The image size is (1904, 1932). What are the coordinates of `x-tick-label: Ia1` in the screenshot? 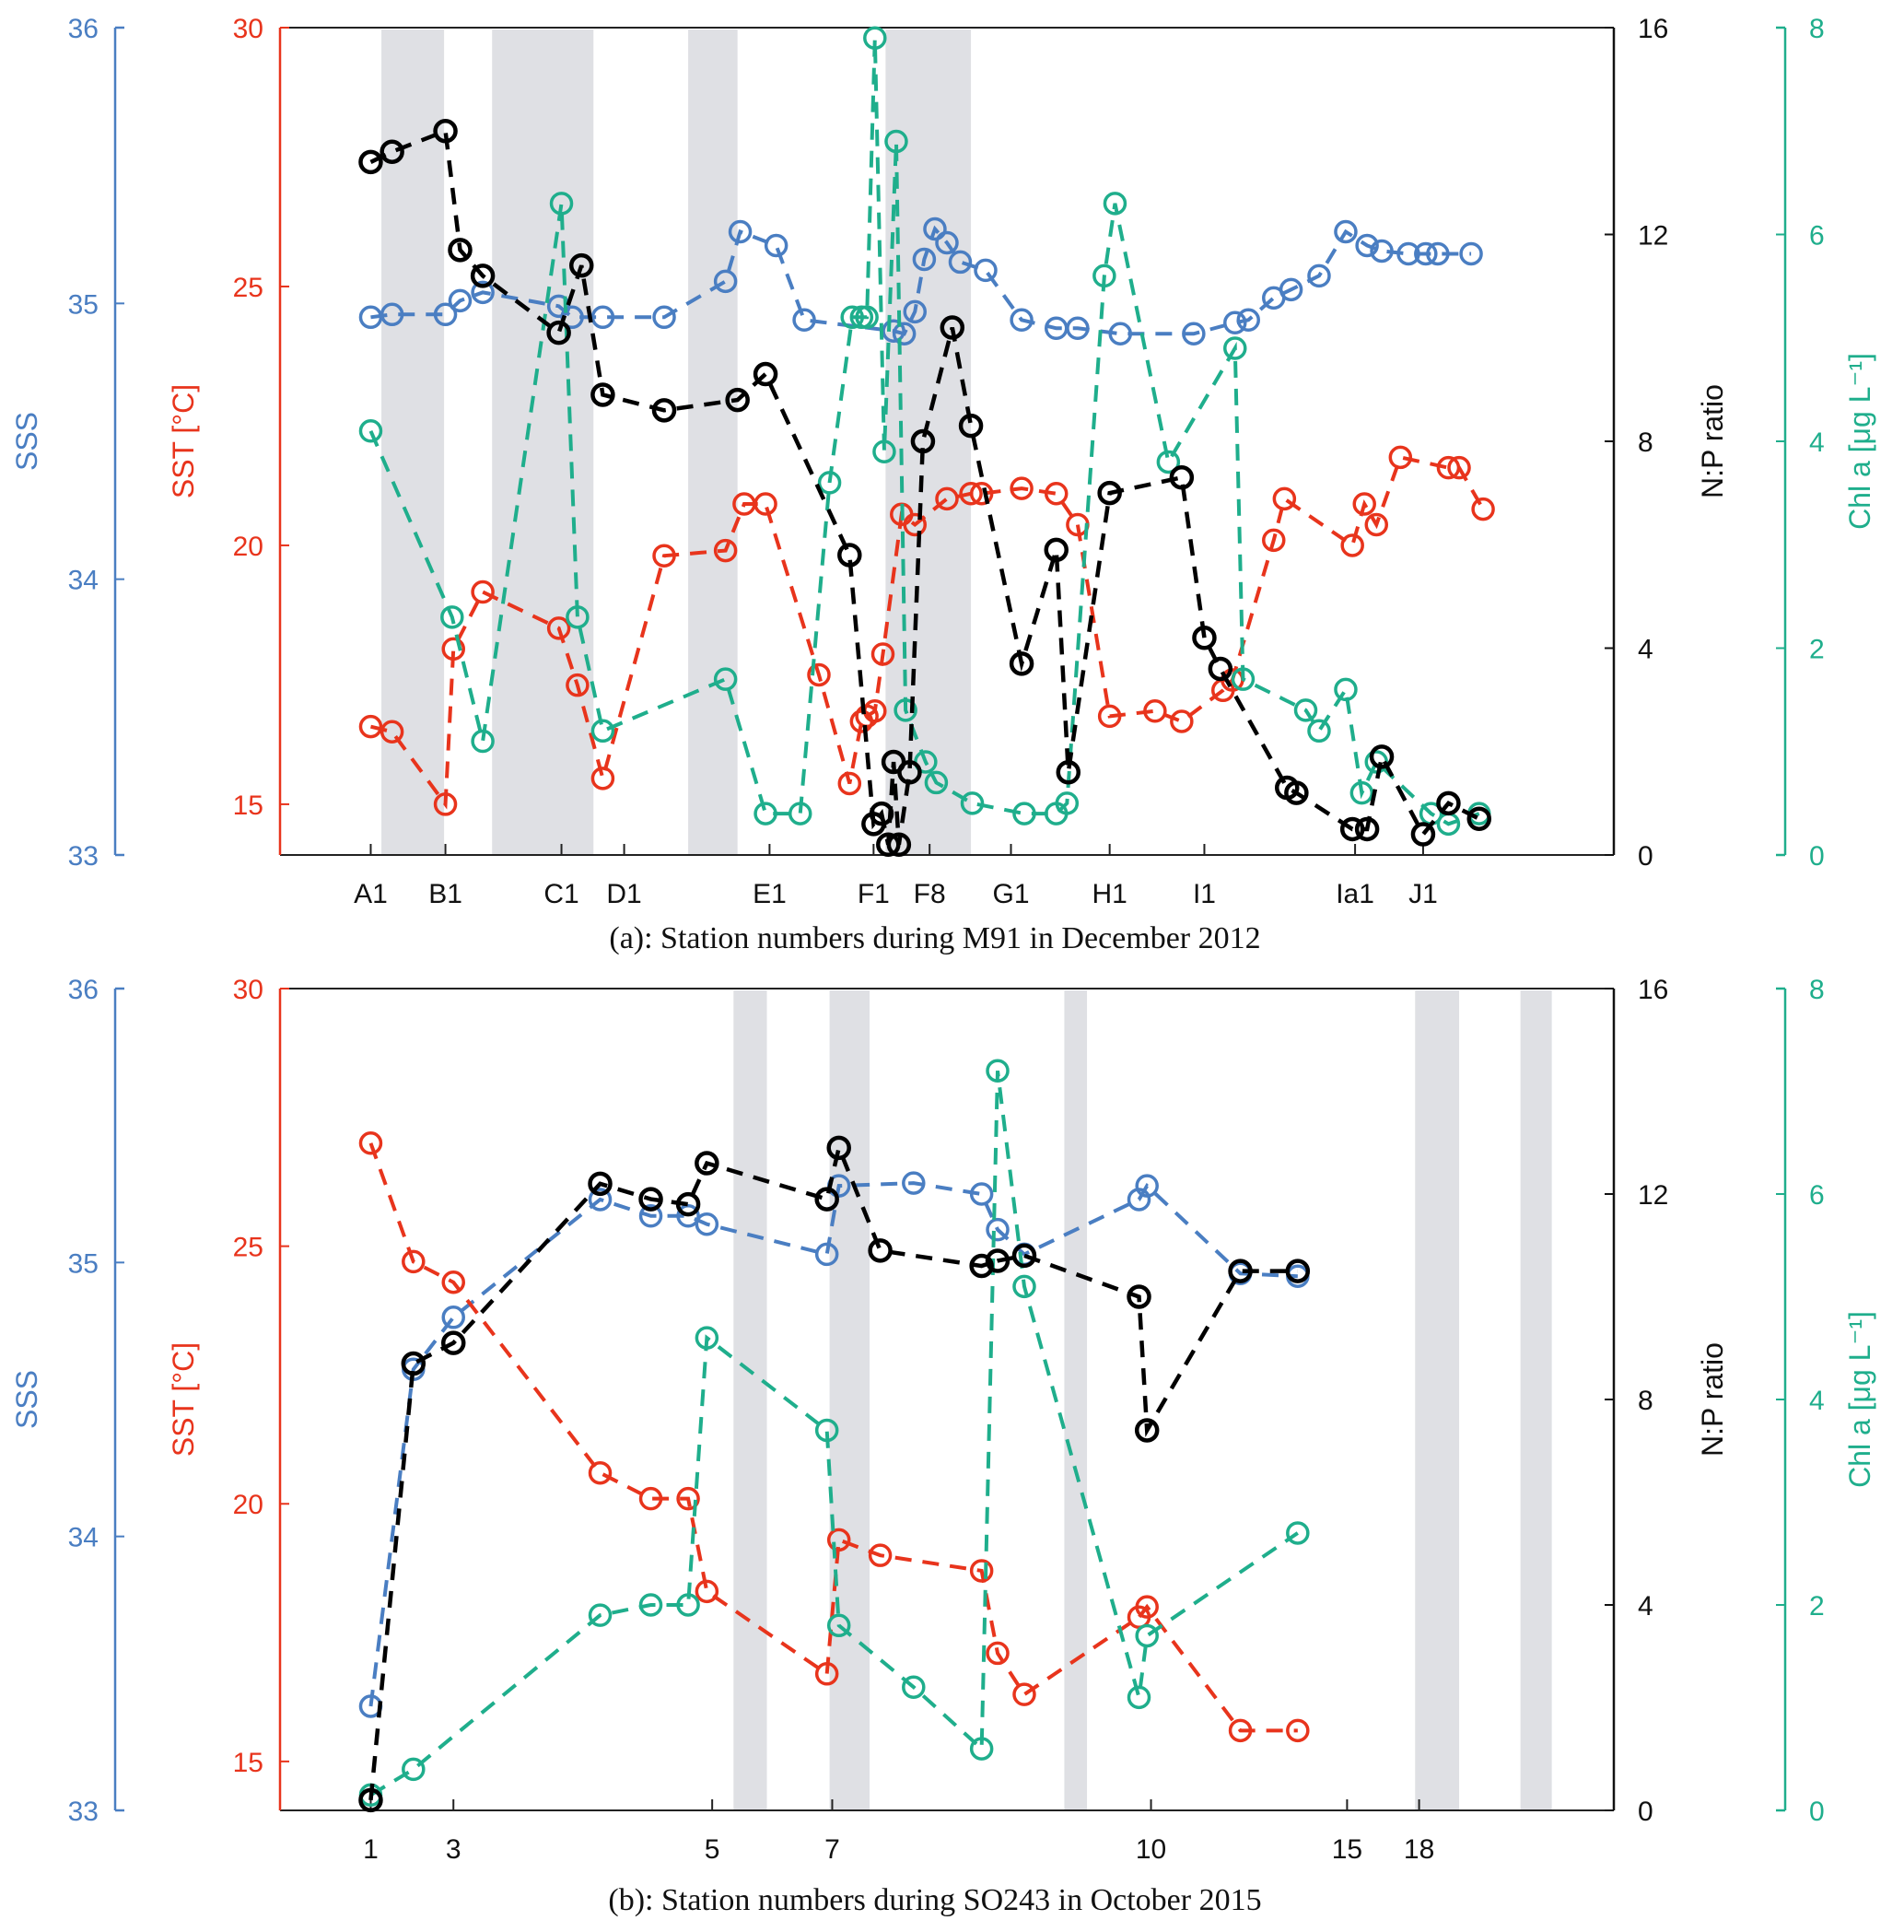 It's located at (1355, 894).